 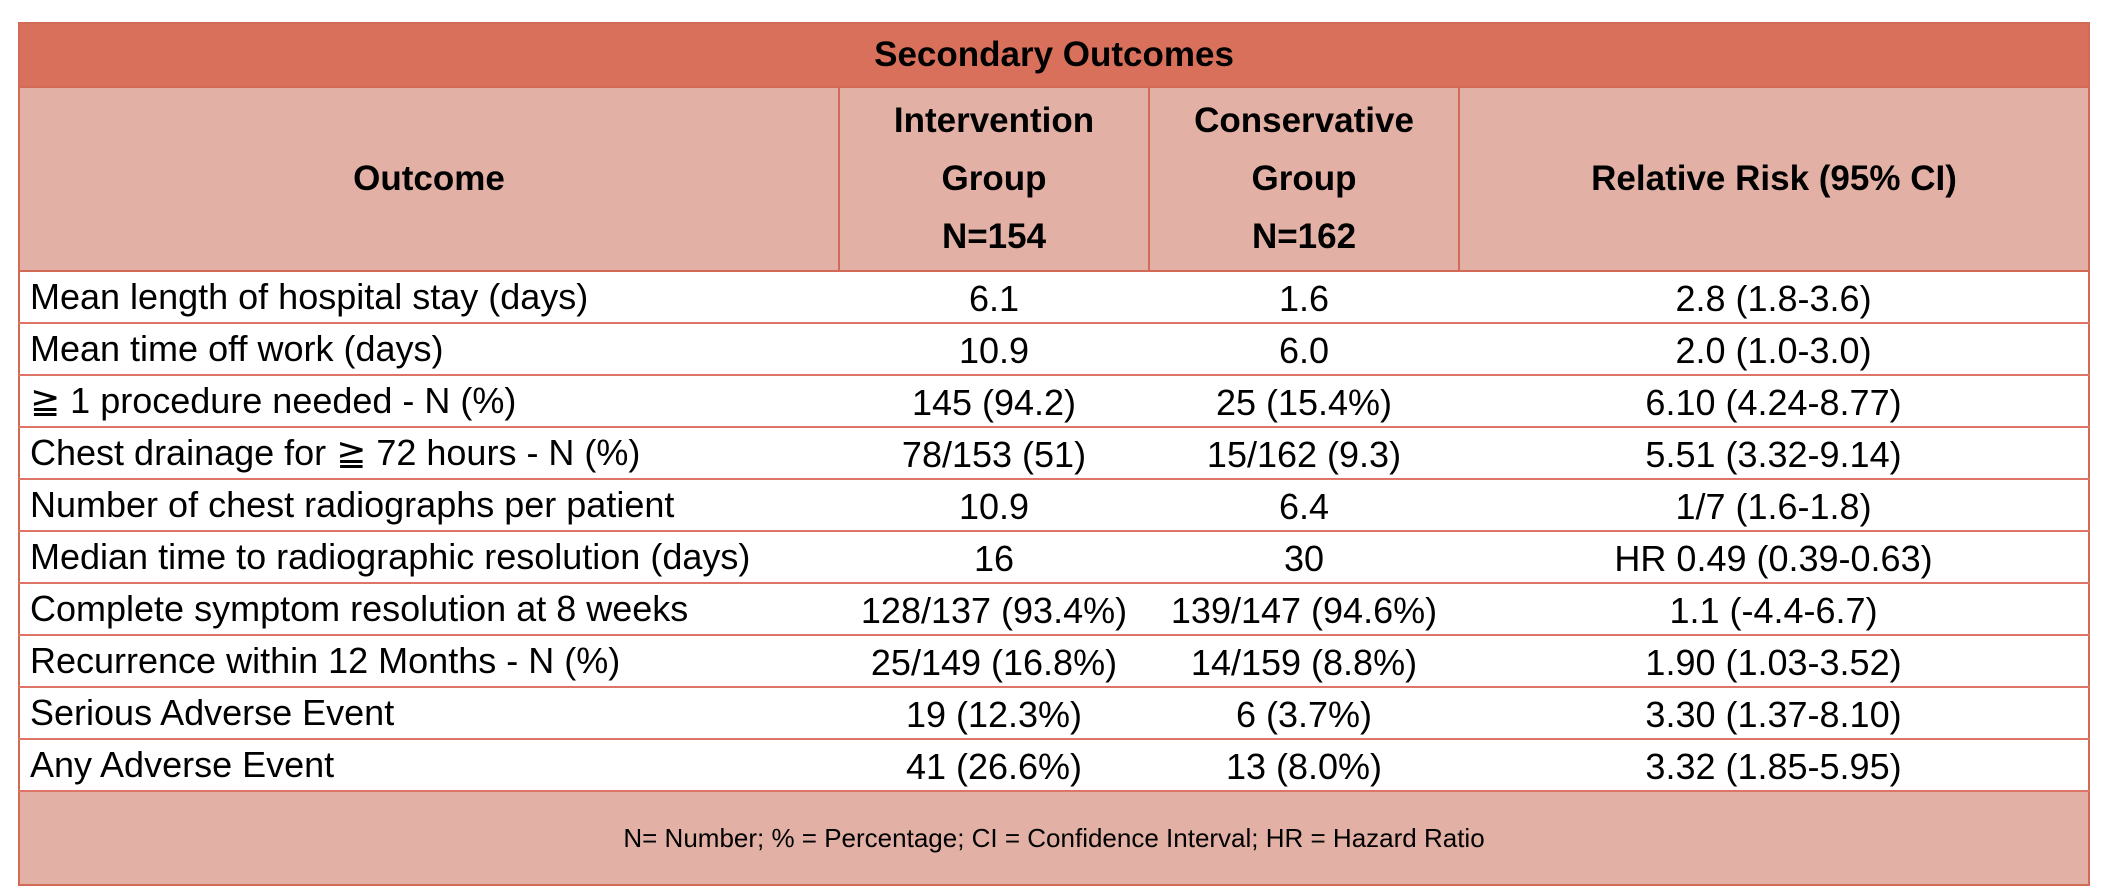 What do you see at coordinates (1304, 765) in the screenshot?
I see `cell-conservative: 13 (8.0%)` at bounding box center [1304, 765].